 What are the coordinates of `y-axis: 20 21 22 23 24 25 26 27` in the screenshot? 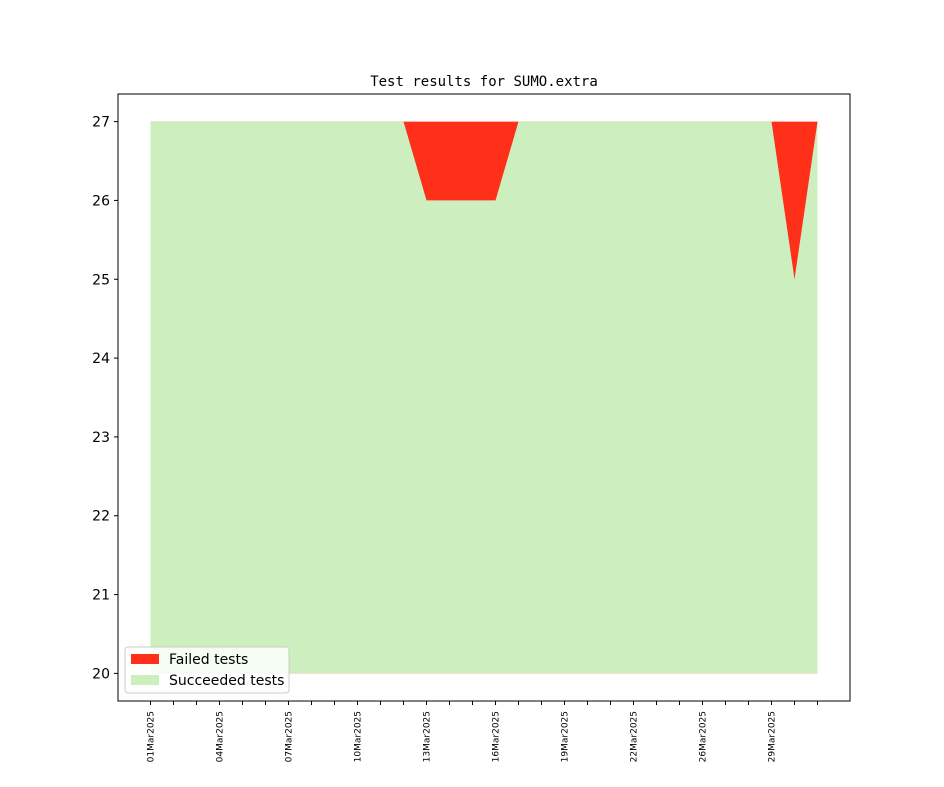 It's located at (105, 398).